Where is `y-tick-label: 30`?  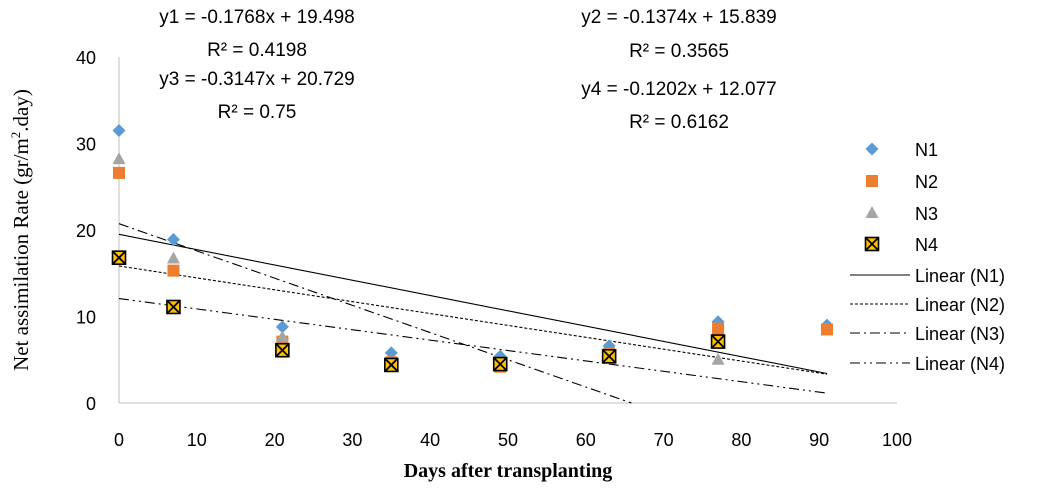 y-tick-label: 30 is located at coordinates (86, 145).